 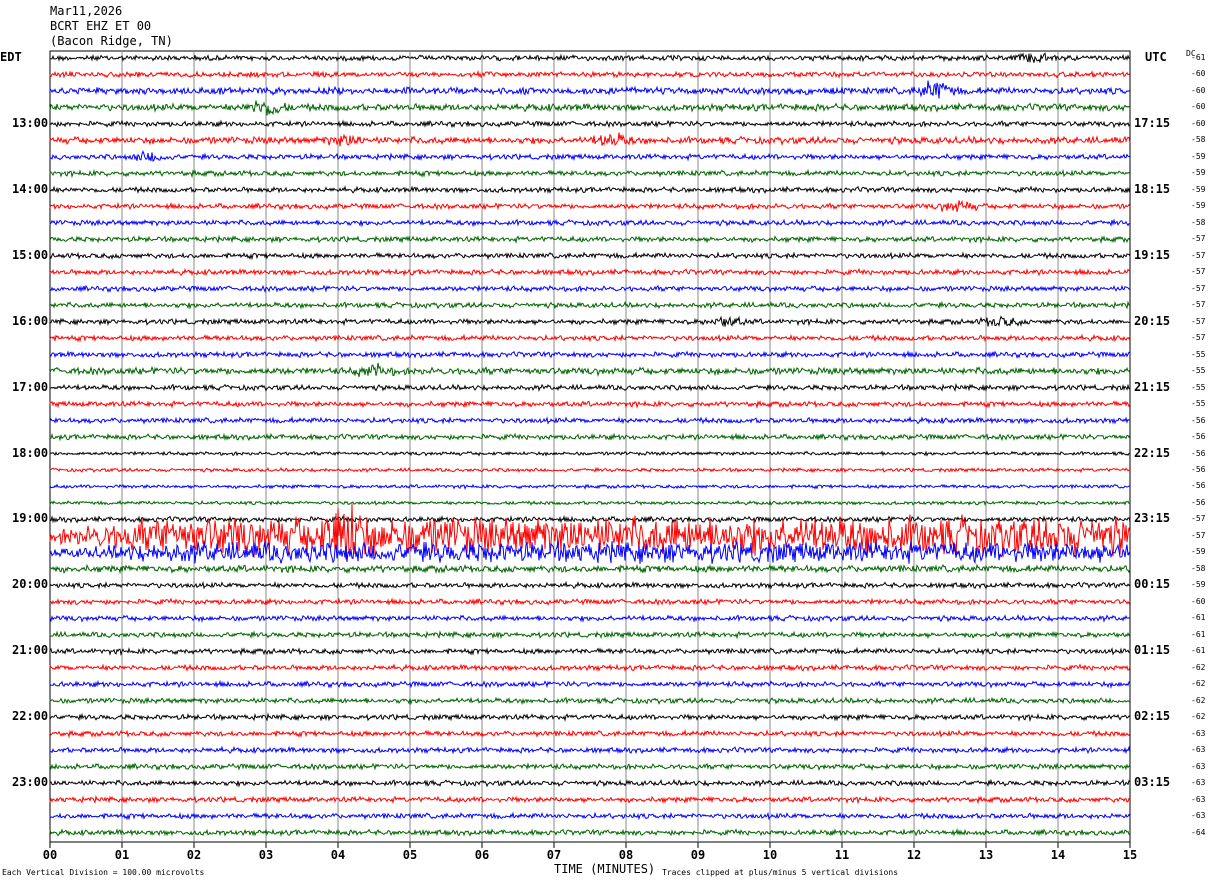 I want to click on x-tick-label: 13, so click(x=986, y=855).